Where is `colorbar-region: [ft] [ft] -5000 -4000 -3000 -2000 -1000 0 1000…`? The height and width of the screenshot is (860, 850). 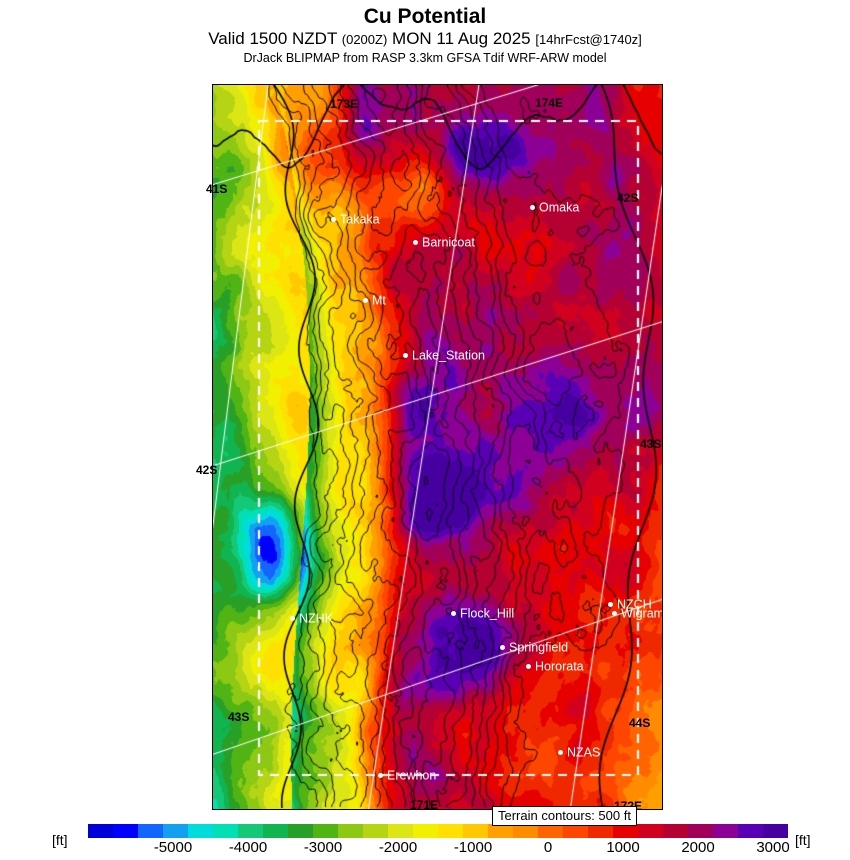
colorbar-region: [ft] [ft] -5000 -4000 -3000 -2000 -1000 0 1000… is located at coordinates (425, 842).